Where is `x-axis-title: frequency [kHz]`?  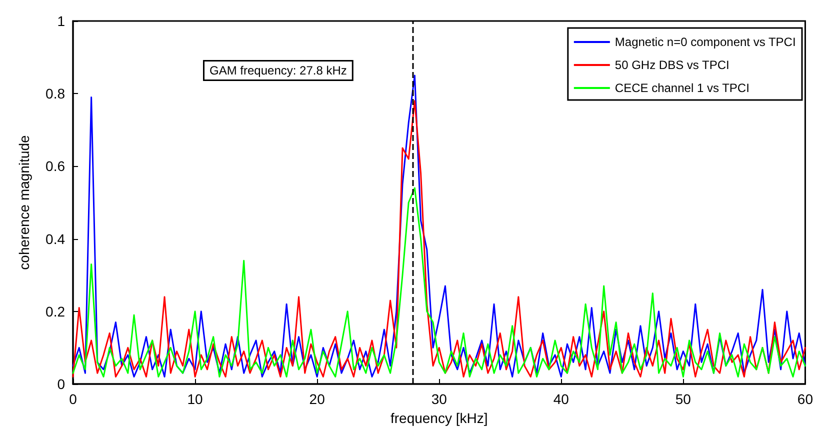
x-axis-title: frequency [kHz] is located at coordinates (439, 418).